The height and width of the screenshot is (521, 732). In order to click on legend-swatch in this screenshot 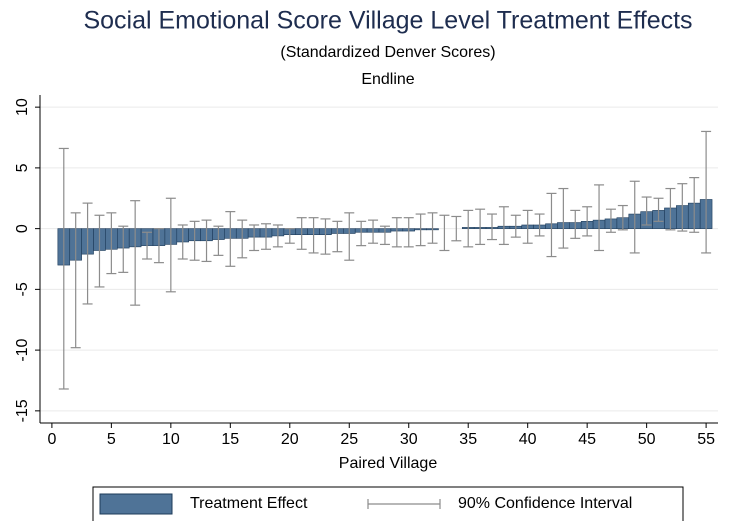, I will do `click(136, 504)`.